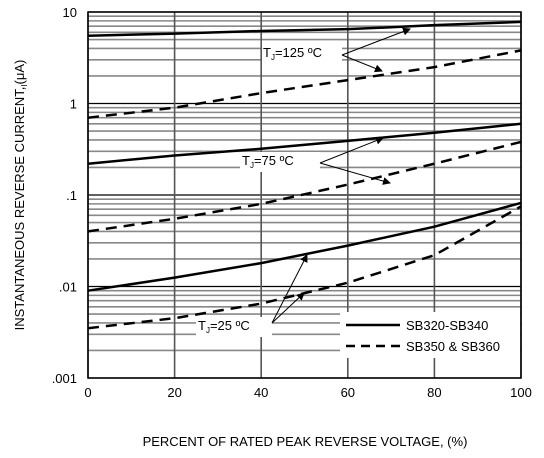 This screenshot has height=458, width=544. Describe the element at coordinates (71, 195) in the screenshot. I see `y-tick-label: .1` at that location.